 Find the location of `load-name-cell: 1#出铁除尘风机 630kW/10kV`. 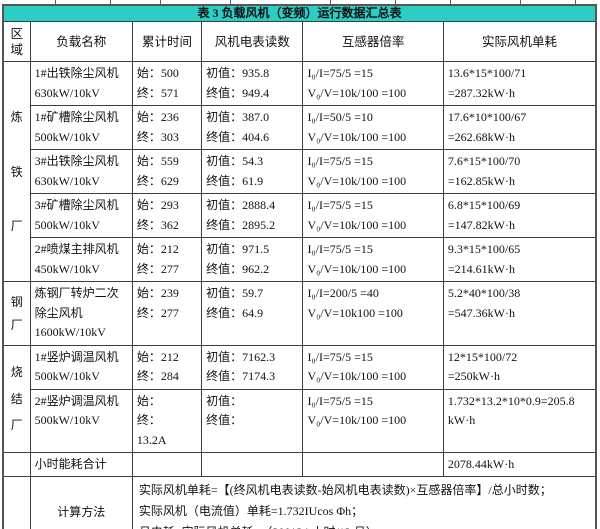

load-name-cell: 1#出铁除尘风机 630kW/10kV is located at coordinates (81, 83).